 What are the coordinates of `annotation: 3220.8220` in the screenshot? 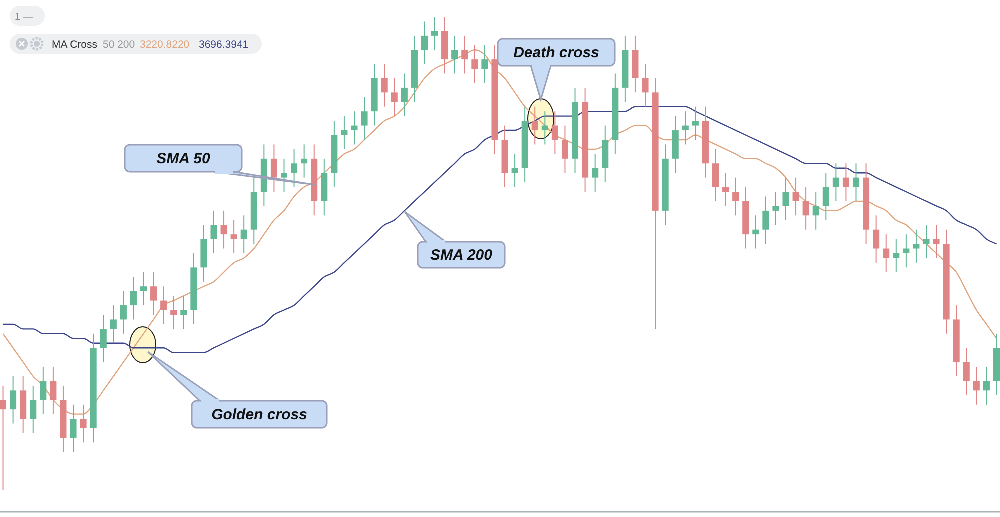 It's located at (165, 45).